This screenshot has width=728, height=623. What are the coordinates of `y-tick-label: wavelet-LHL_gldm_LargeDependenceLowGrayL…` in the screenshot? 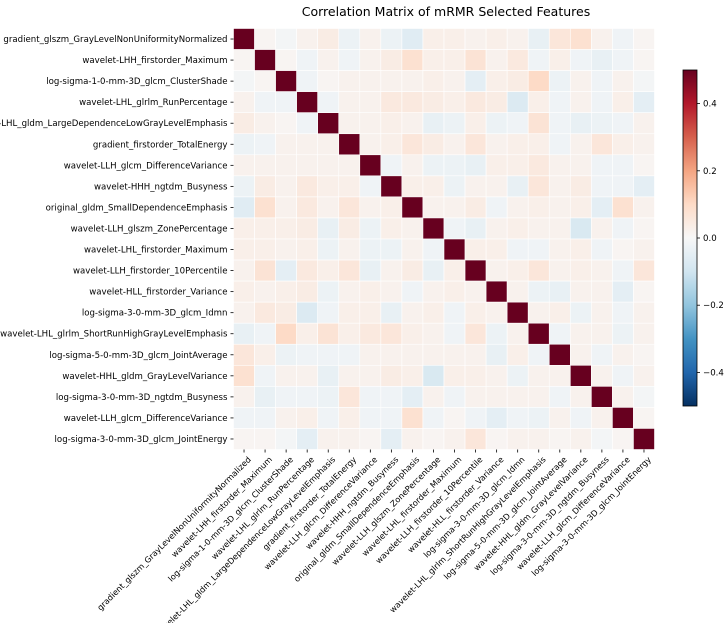 It's located at (114, 124).